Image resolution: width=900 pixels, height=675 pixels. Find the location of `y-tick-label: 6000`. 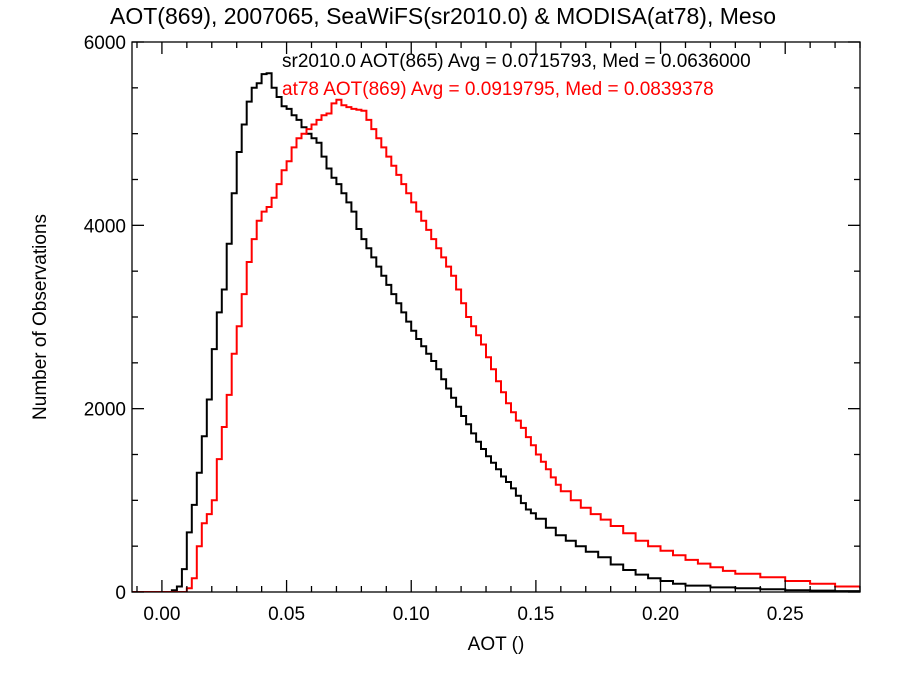

y-tick-label: 6000 is located at coordinates (105, 43).